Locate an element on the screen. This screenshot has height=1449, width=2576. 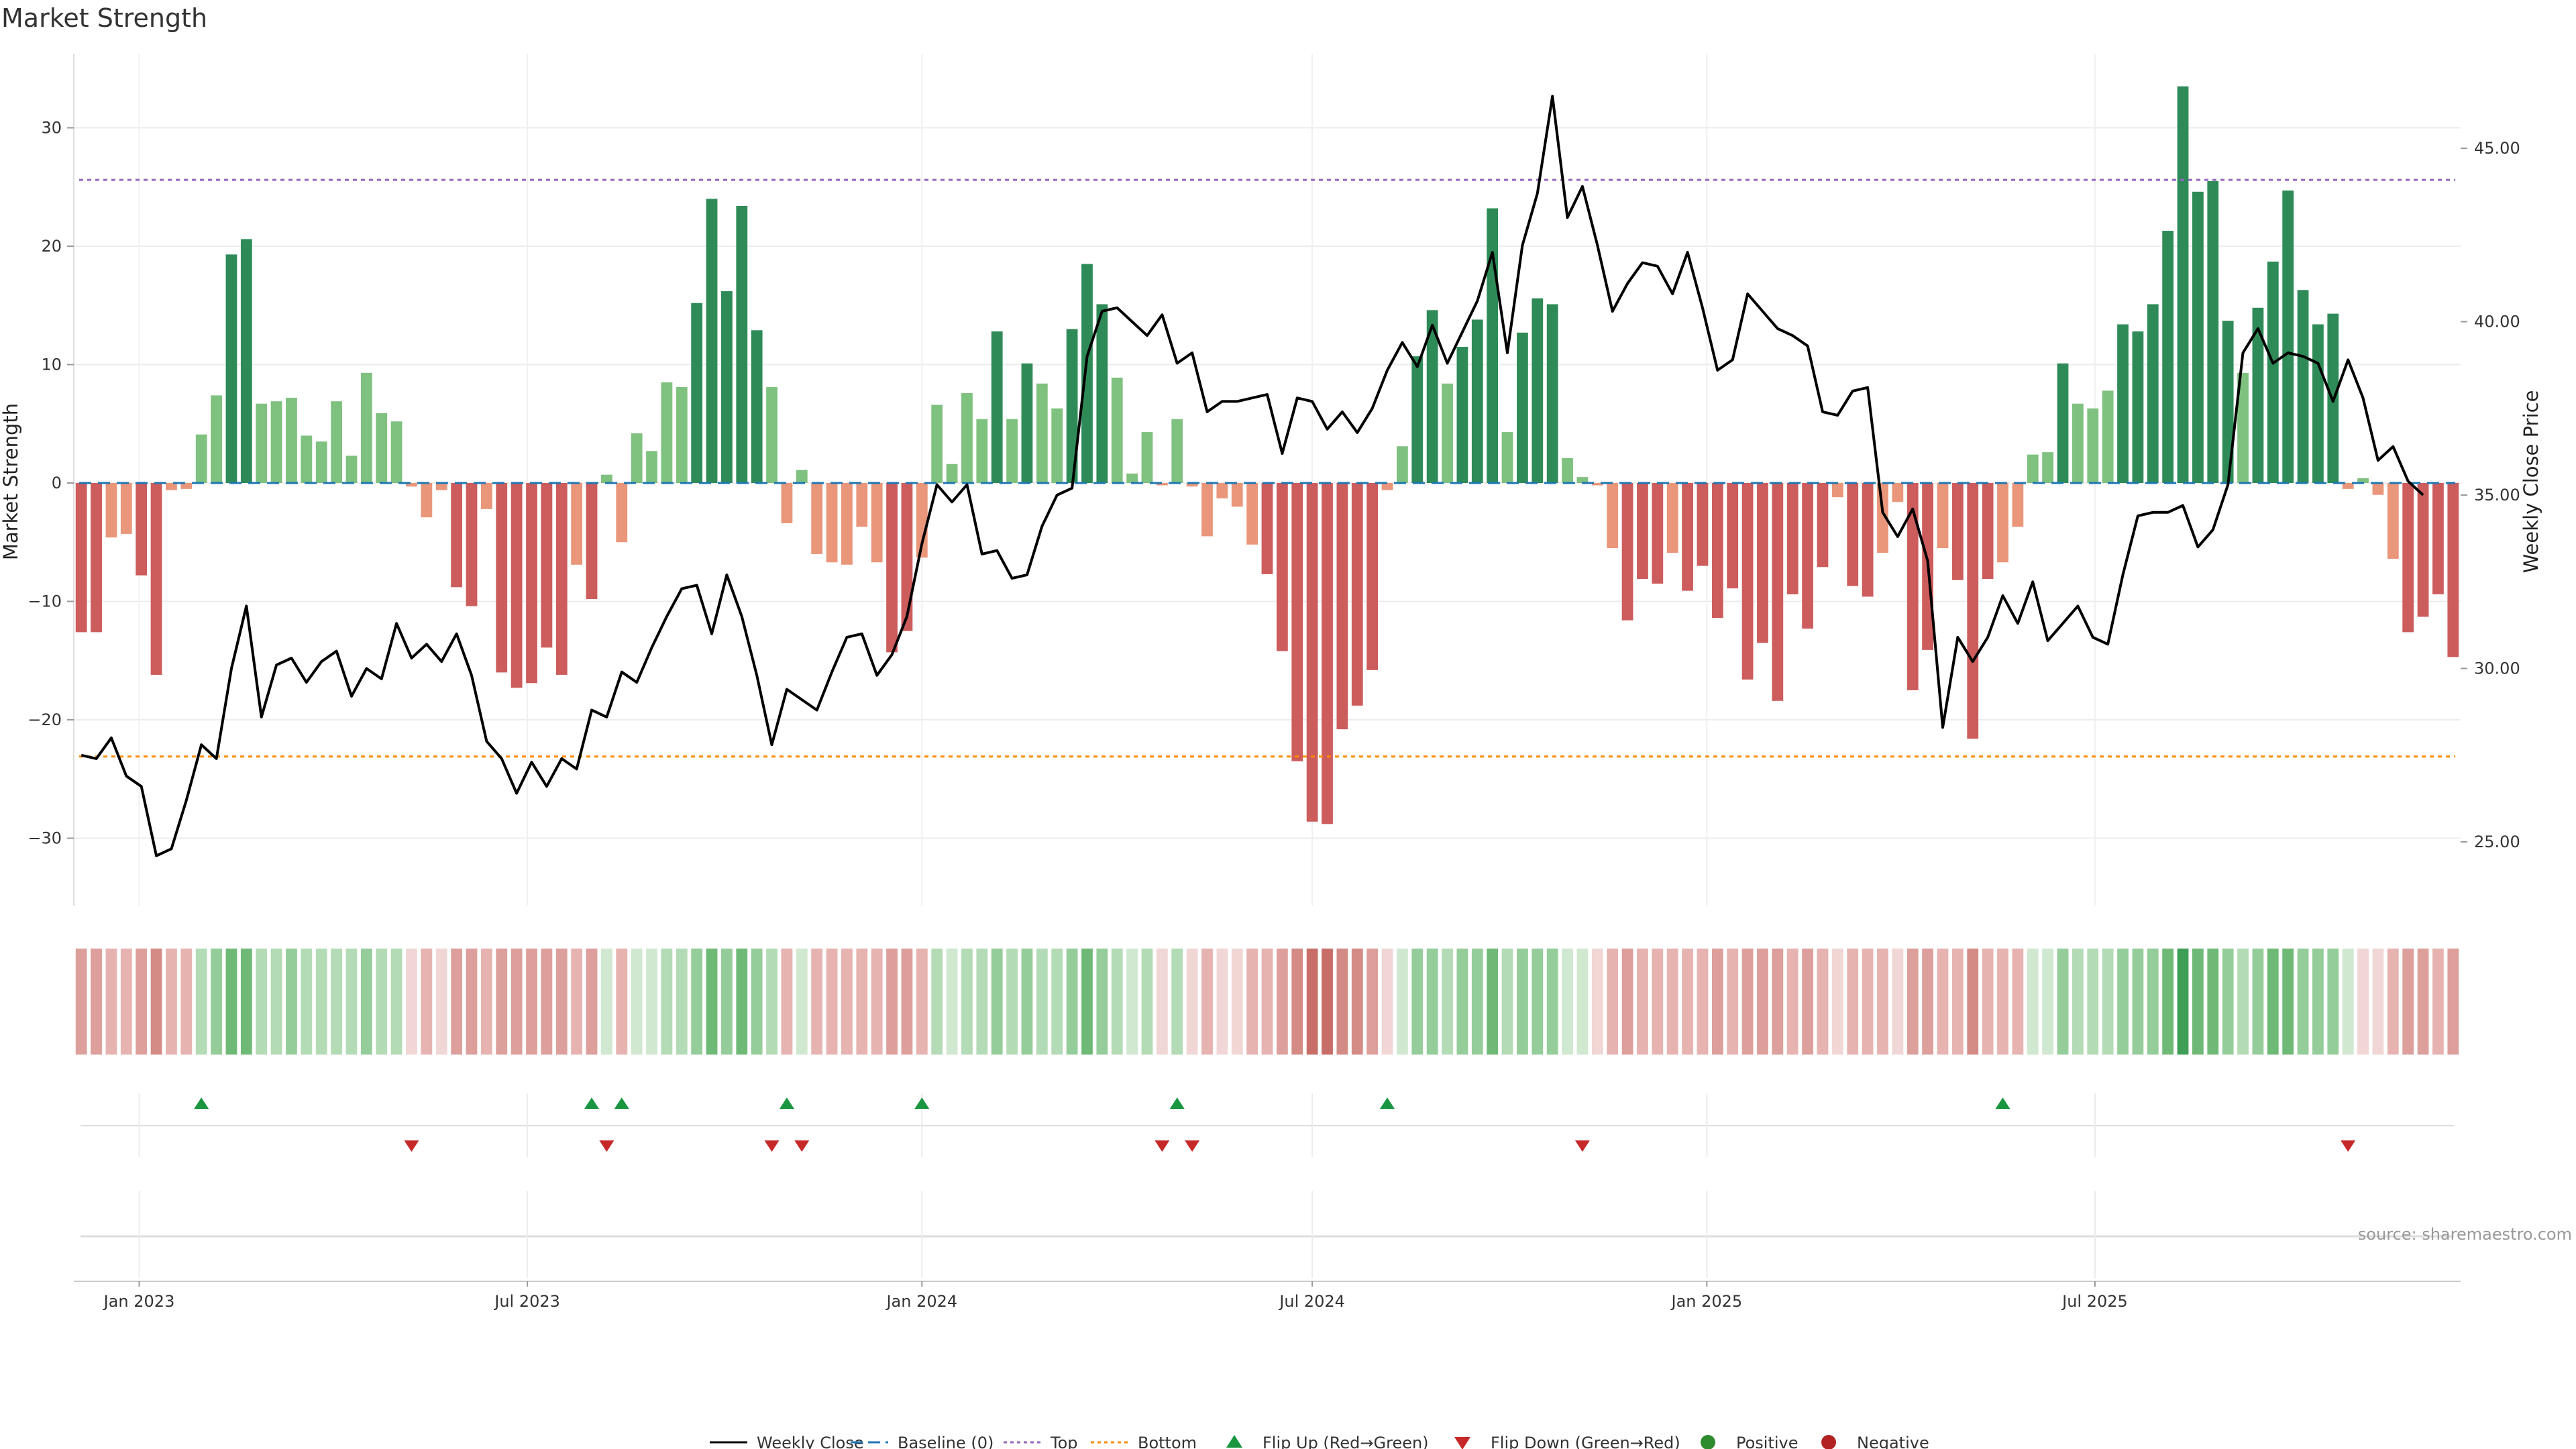
x-tick-label: Jul 2023 is located at coordinates (526, 1301).